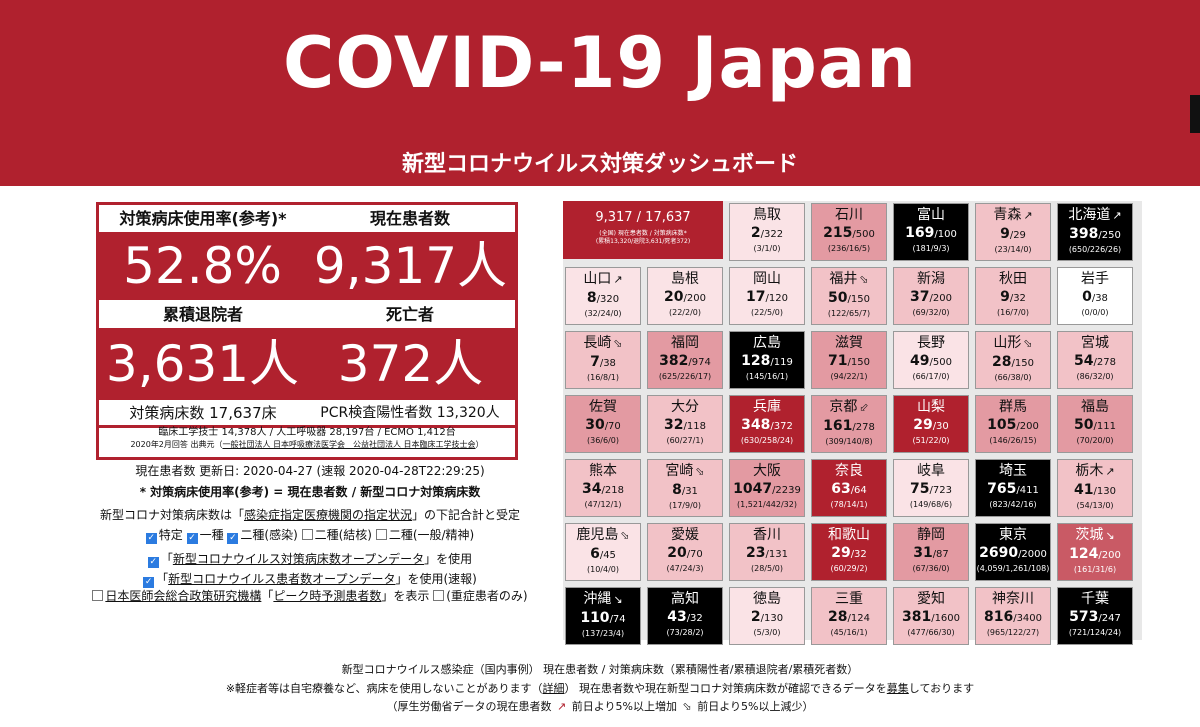 This screenshot has width=1200, height=727. I want to click on national-total-caption: (全国) 現在患者数 / 対策病床数*, so click(643, 233).